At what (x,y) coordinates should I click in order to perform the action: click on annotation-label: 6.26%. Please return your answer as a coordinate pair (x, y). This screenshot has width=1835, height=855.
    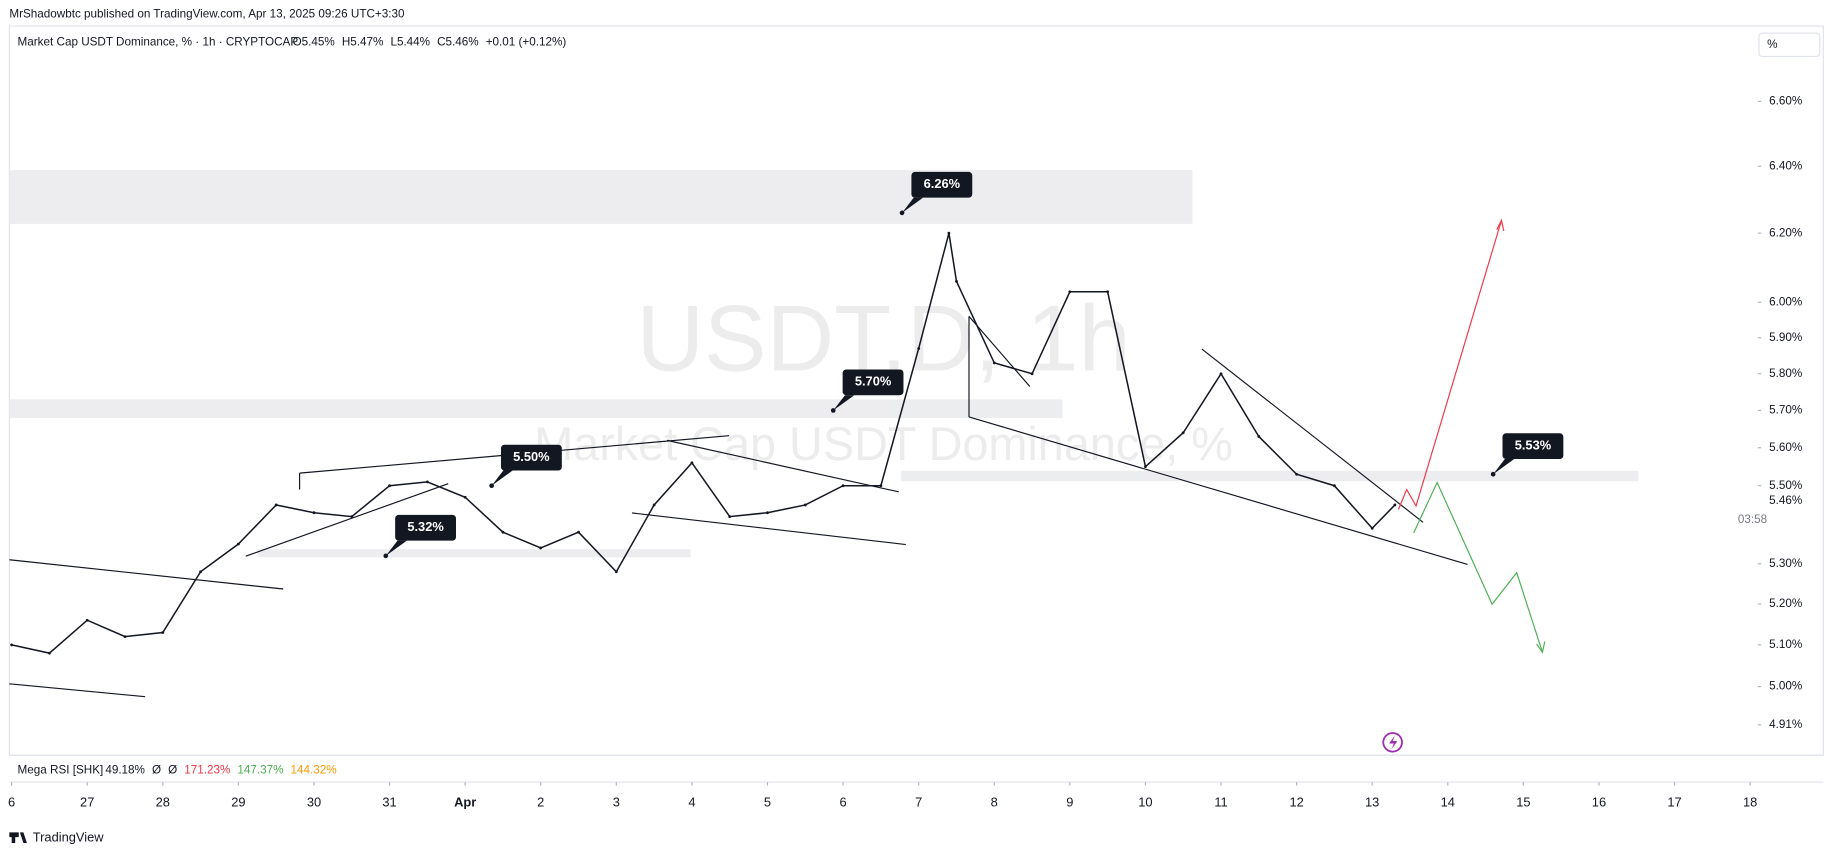
    Looking at the image, I should click on (942, 183).